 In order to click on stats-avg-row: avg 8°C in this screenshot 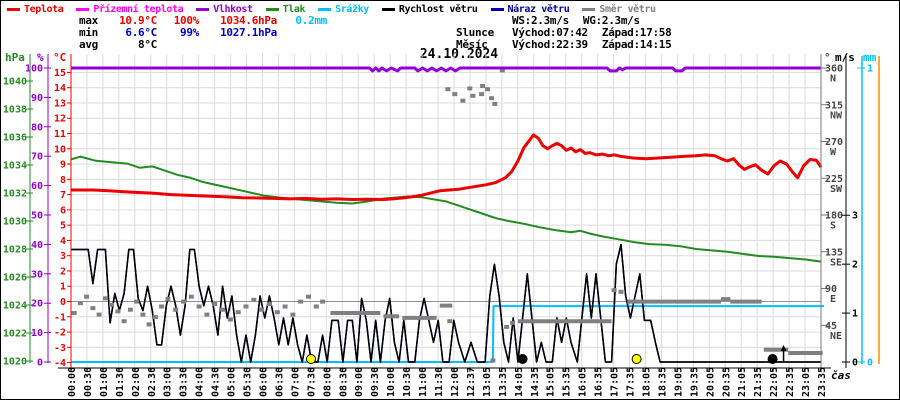, I will do `click(203, 45)`.